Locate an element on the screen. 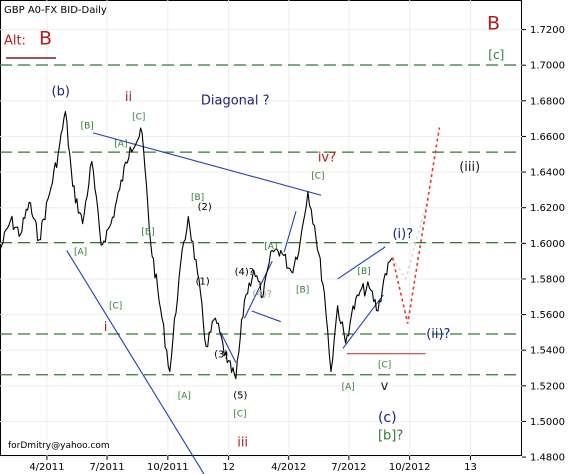 Image resolution: width=568 pixels, height=474 pixels. y-tick-label: 1.6600 is located at coordinates (547, 137).